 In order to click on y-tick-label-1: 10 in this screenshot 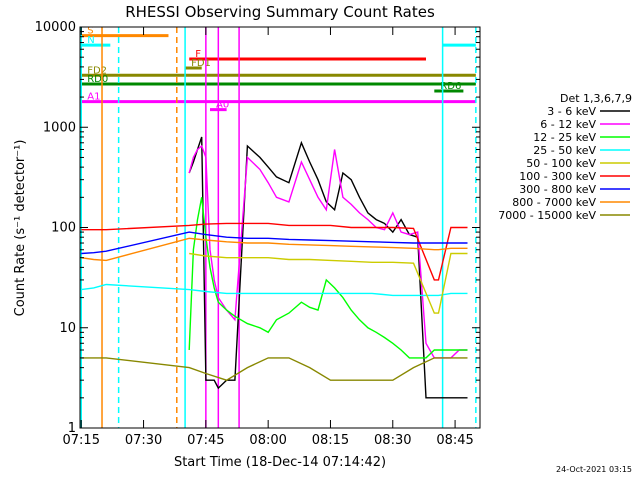, I will do `click(67, 328)`.